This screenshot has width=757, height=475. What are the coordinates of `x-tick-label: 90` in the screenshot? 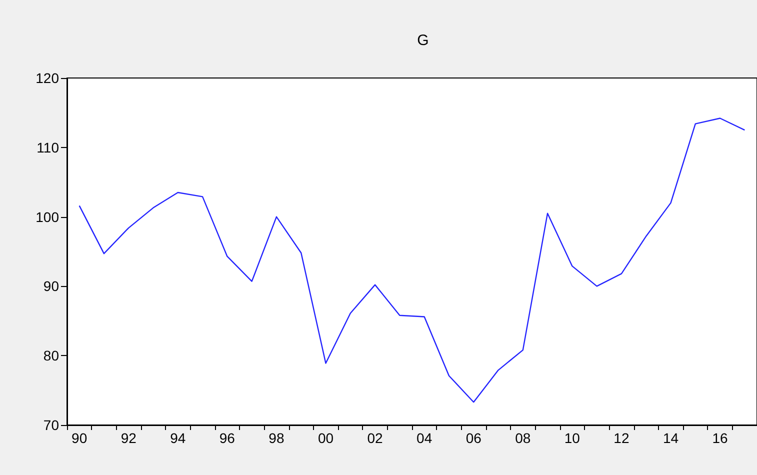 It's located at (80, 438).